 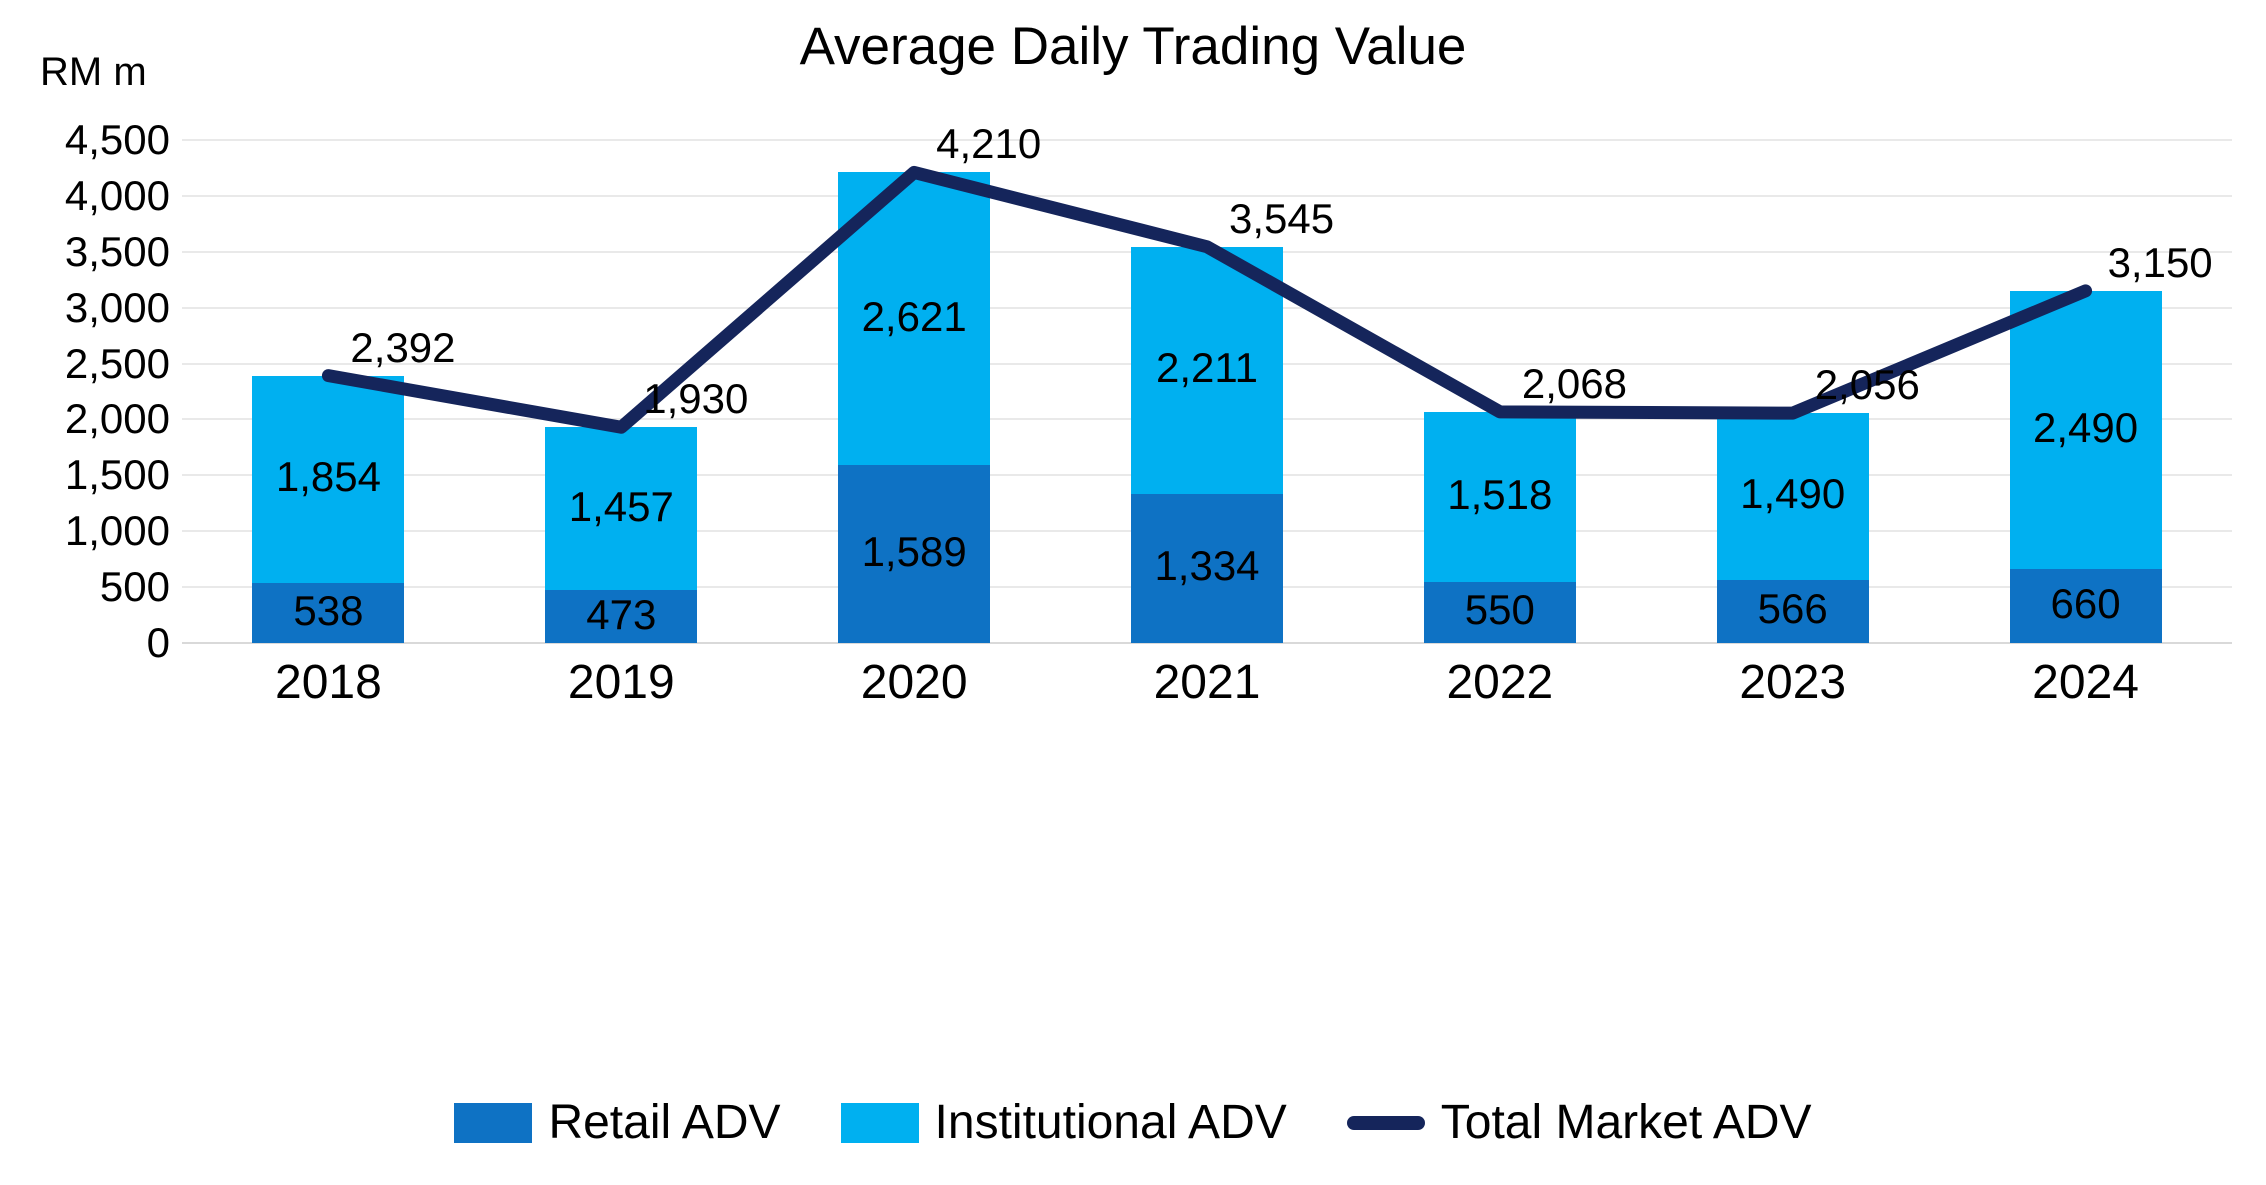 What do you see at coordinates (2085, 682) in the screenshot?
I see `x-axis-tick-label: 2024` at bounding box center [2085, 682].